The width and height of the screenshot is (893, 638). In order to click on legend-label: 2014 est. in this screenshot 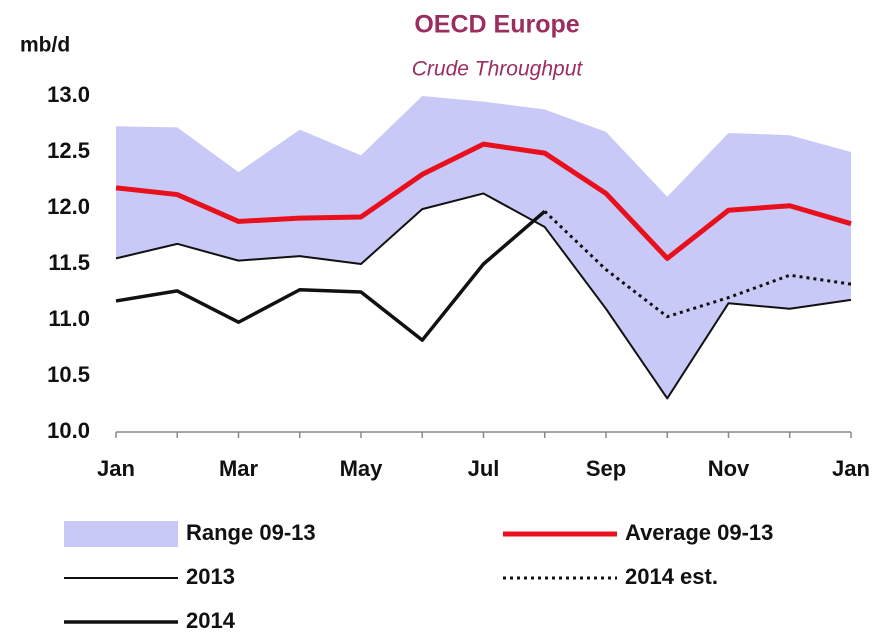, I will do `click(671, 576)`.